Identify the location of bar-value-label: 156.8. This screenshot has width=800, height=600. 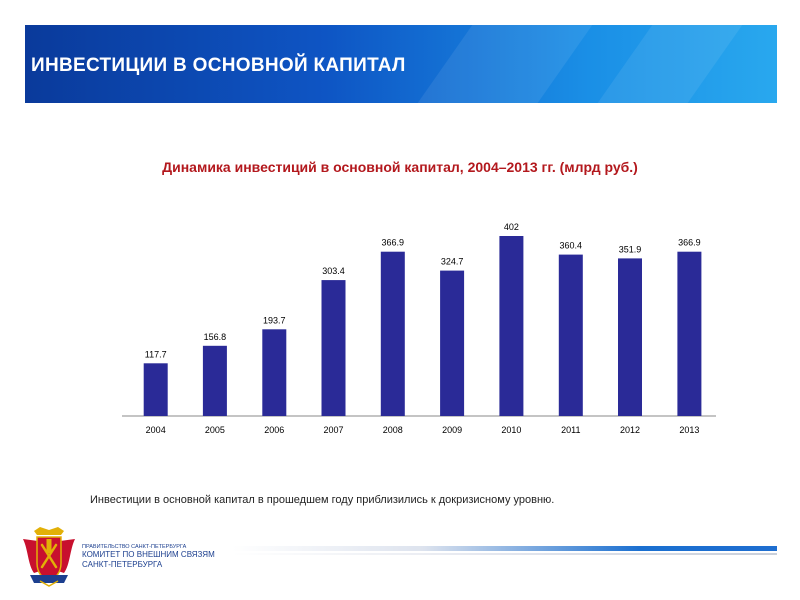
(215, 337).